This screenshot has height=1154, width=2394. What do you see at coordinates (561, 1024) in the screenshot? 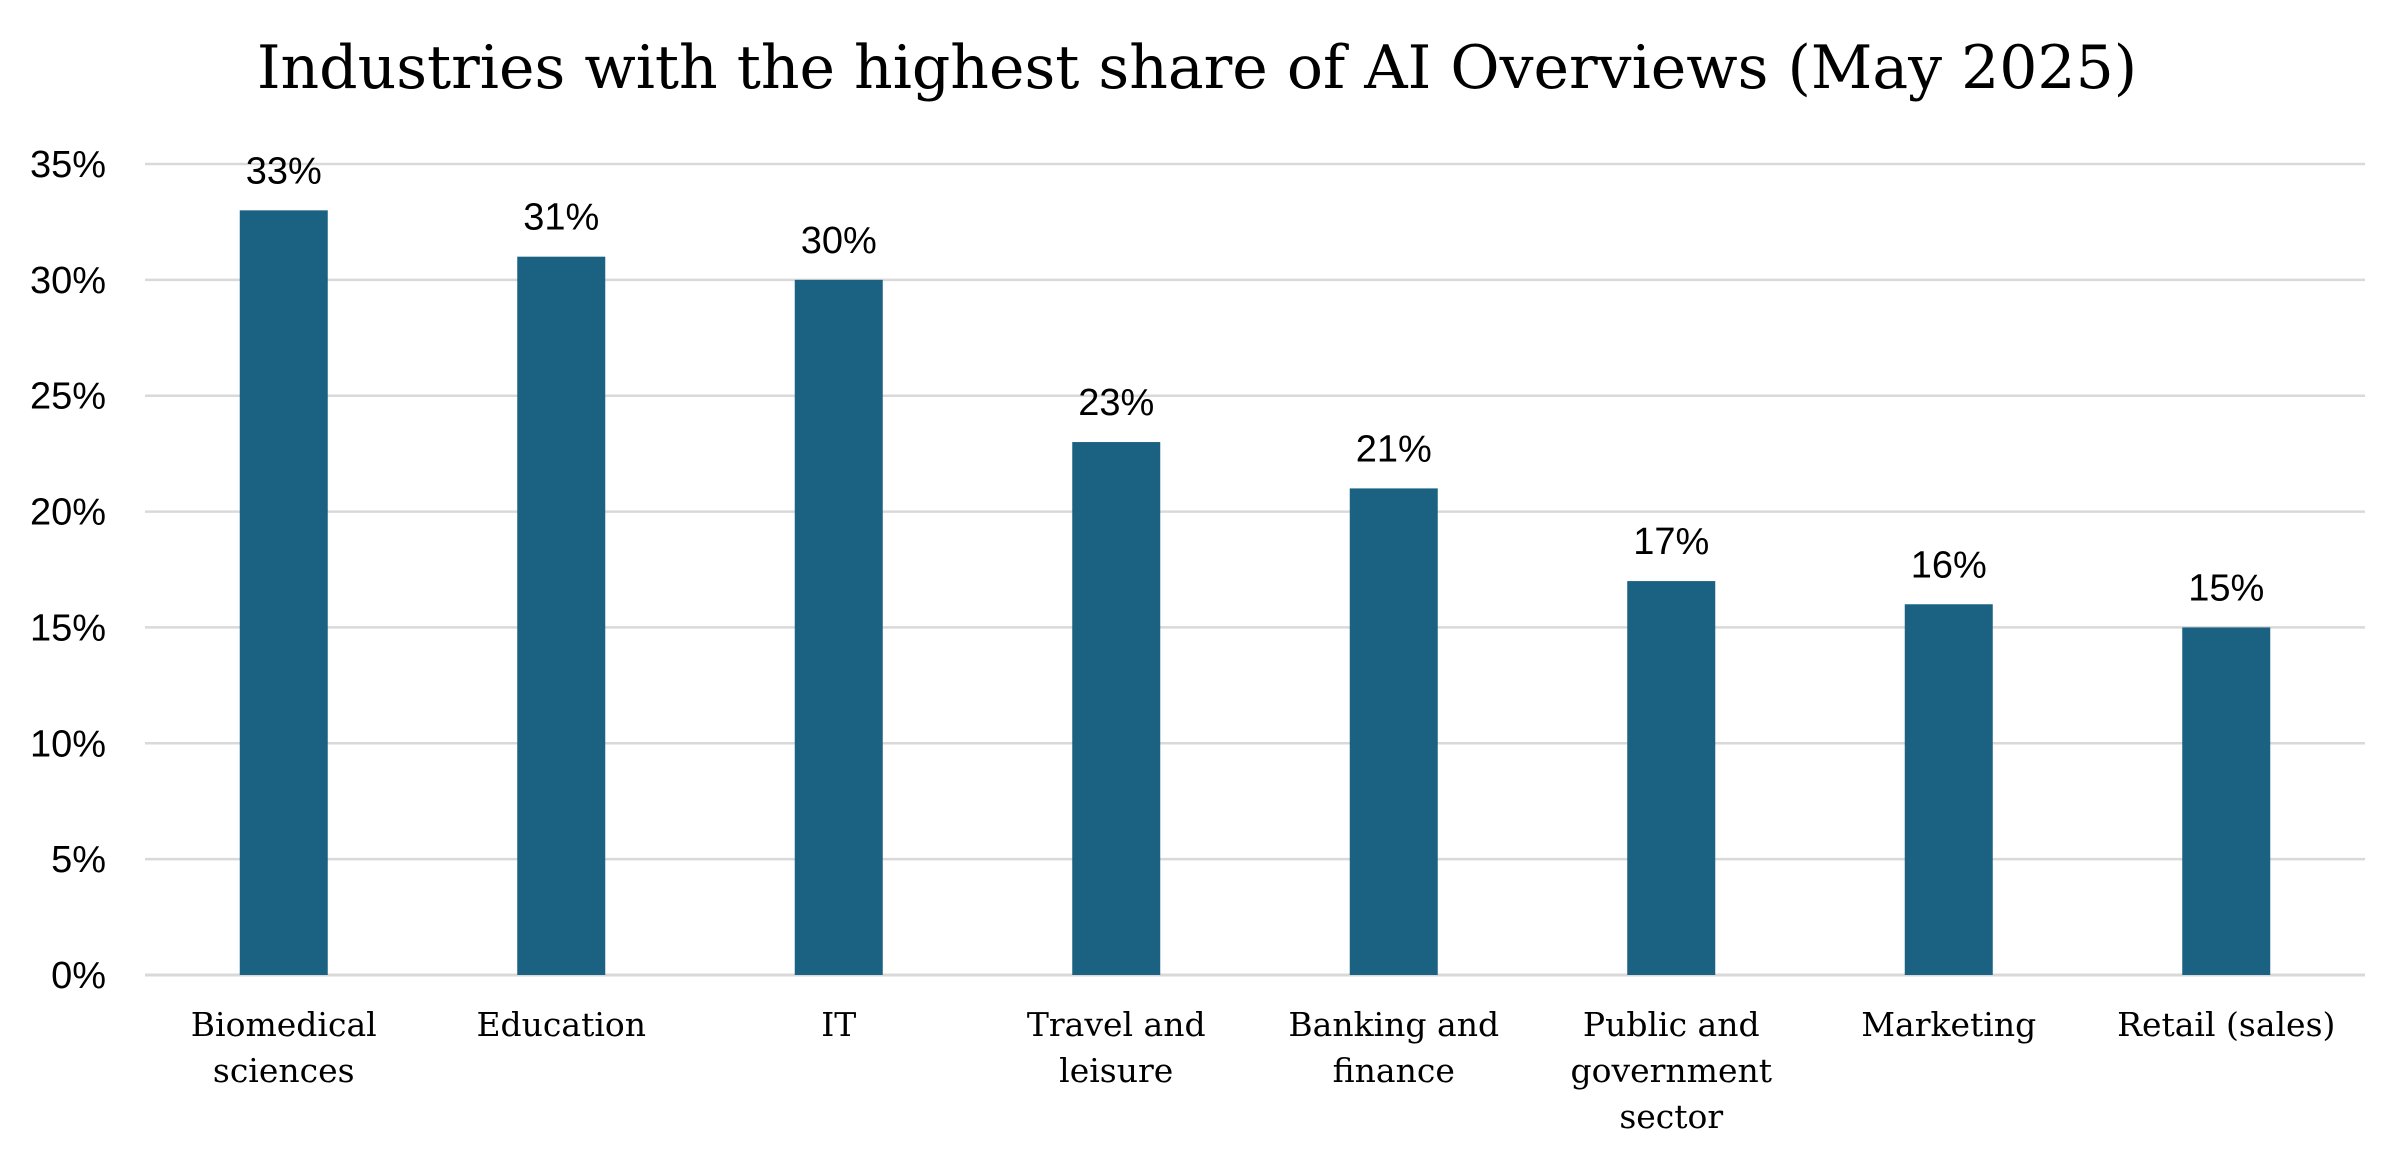
I see `x-tick-label: Education` at bounding box center [561, 1024].